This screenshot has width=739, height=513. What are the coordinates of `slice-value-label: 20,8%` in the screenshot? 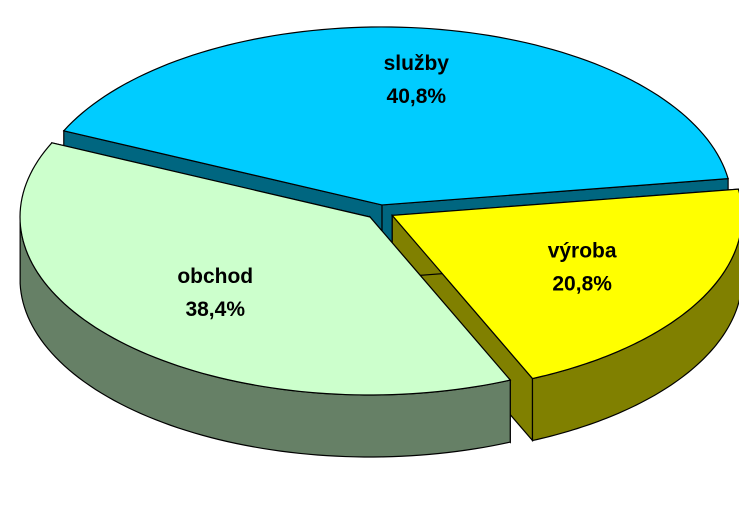 It's located at (582, 283).